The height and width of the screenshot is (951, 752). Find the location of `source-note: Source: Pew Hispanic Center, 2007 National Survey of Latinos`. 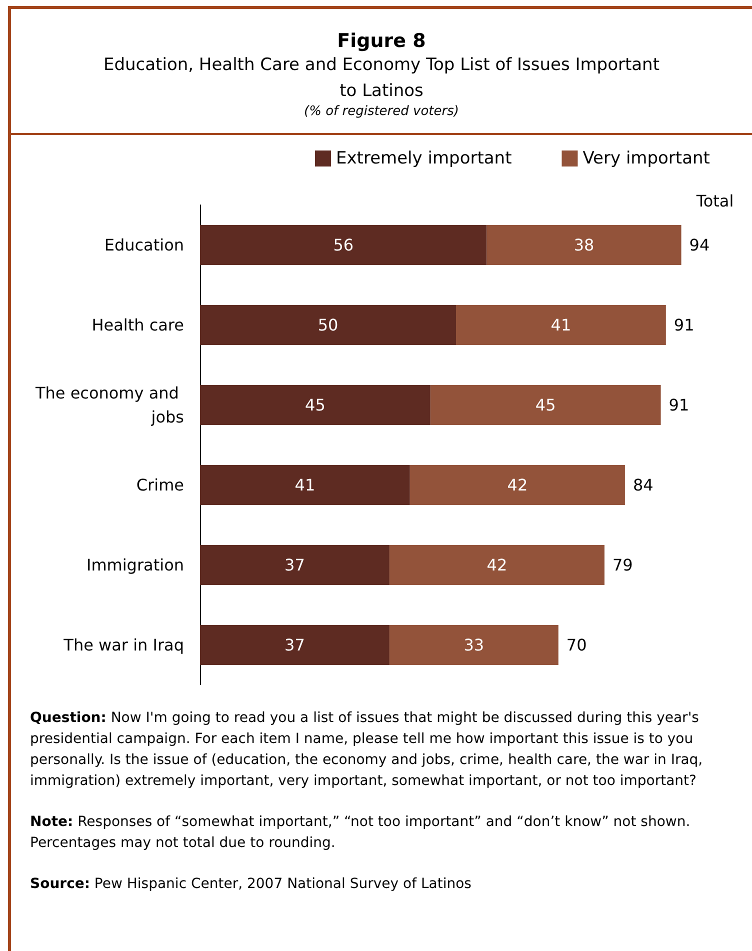

source-note: Source: Pew Hispanic Center, 2007 National Survey of Latinos is located at coordinates (251, 884).